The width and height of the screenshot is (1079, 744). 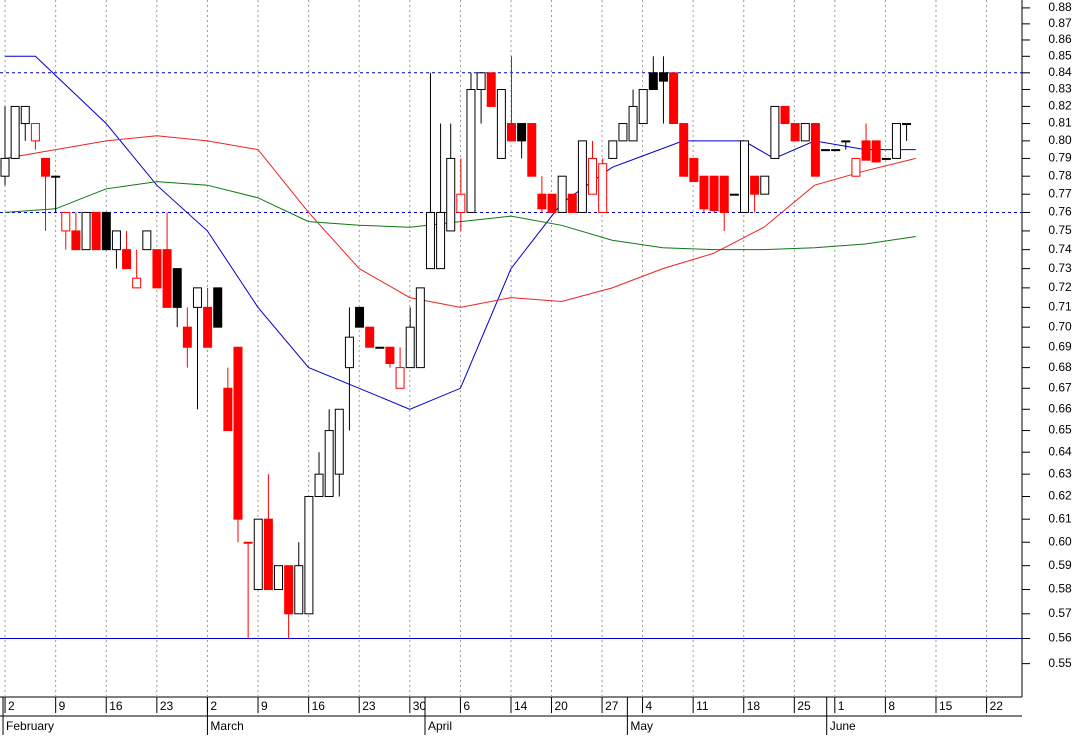 I want to click on x-tick-label: 9, so click(x=264, y=706).